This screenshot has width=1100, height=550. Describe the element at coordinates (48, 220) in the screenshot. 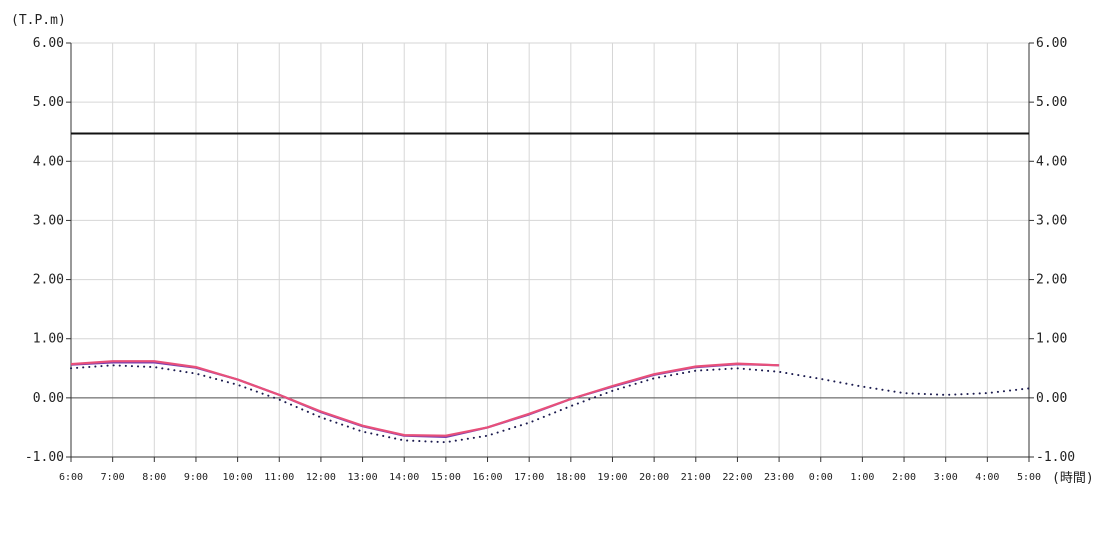

I see `left-y-tick-label: 3.00` at that location.